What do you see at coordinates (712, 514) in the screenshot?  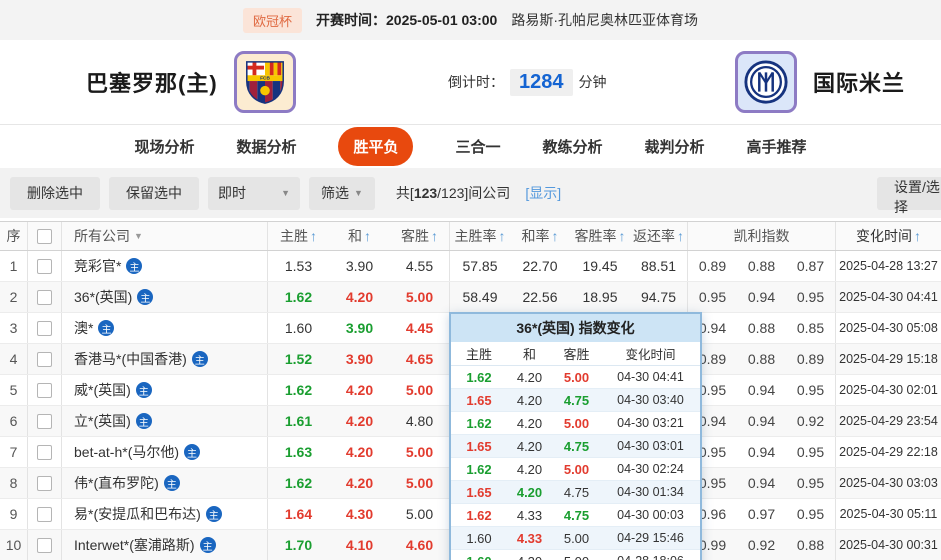 I see `kelly-home-cell: 0.96` at bounding box center [712, 514].